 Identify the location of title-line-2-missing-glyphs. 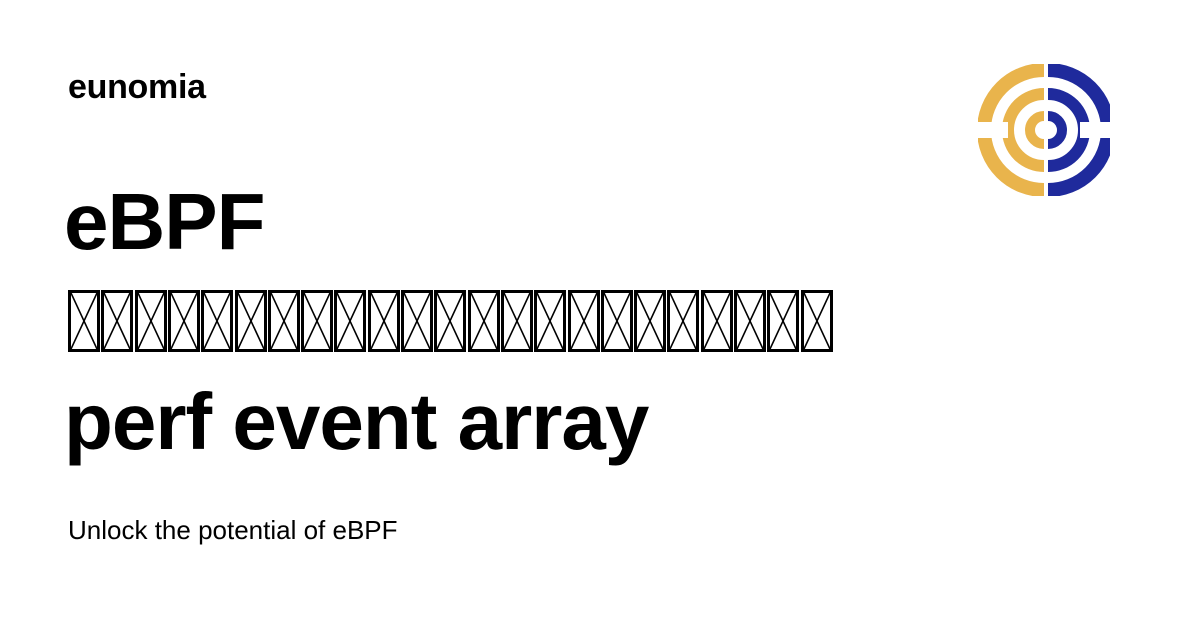
(494, 322).